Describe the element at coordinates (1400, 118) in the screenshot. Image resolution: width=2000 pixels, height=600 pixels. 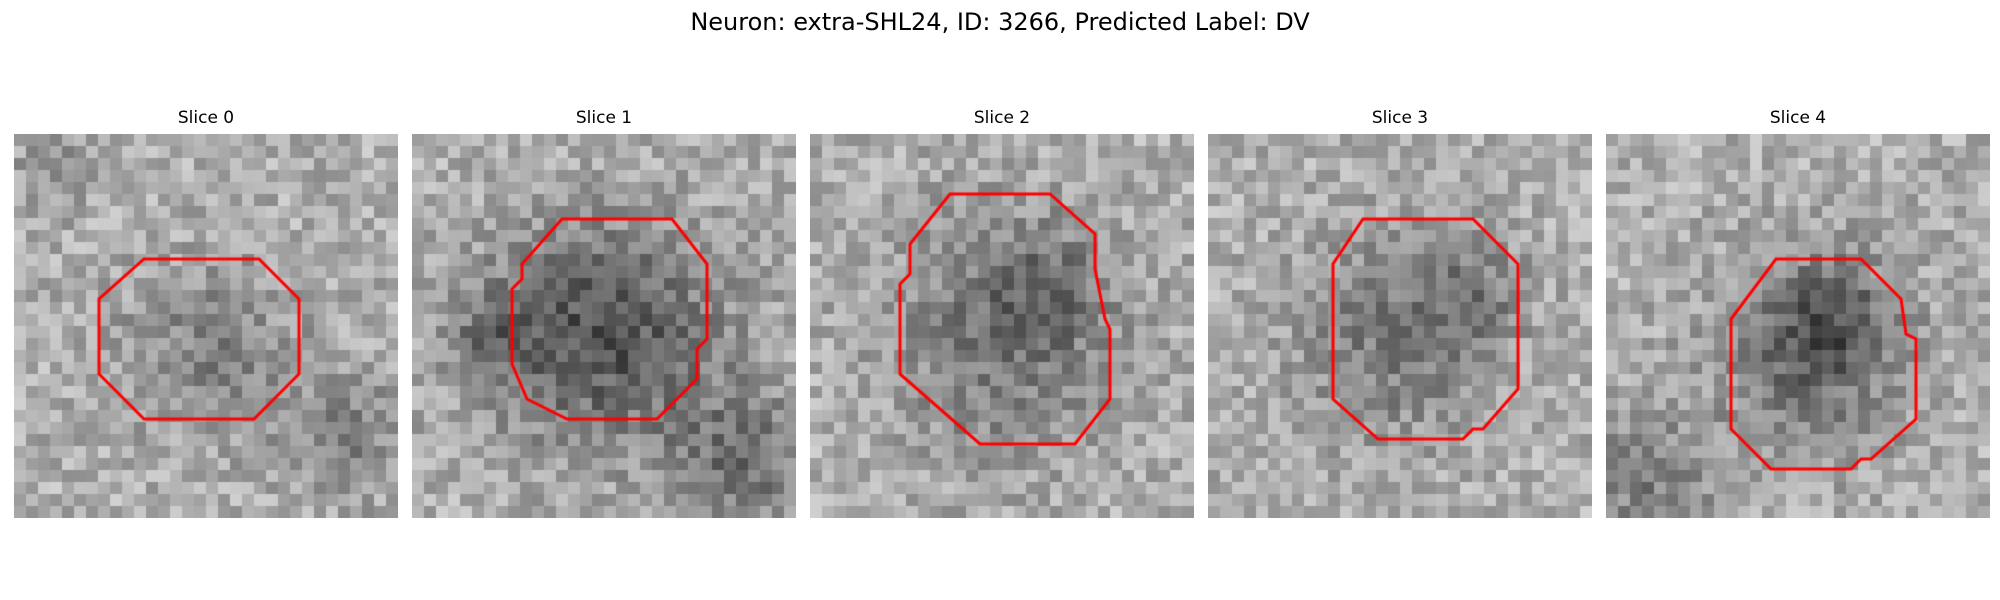
I see `slice-title-3: Slice 3` at that location.